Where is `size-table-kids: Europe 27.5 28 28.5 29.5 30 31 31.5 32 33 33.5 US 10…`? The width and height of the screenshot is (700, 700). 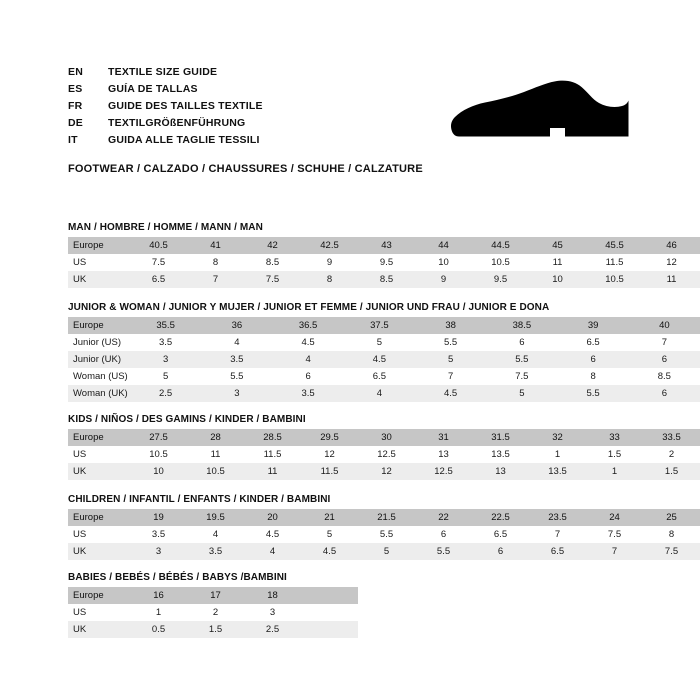
size-table-kids: Europe 27.5 28 28.5 29.5 30 31 31.5 32 33 33.5 US 10… is located at coordinates (384, 454).